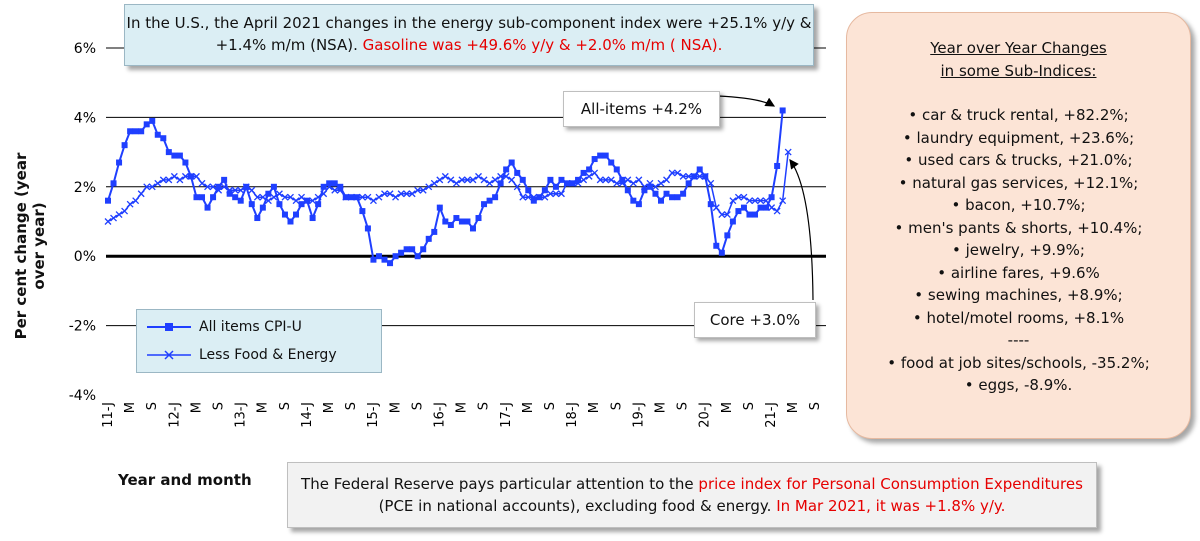  Describe the element at coordinates (1018, 227) in the screenshot. I see `sub-index-item: • men's pants & shorts, +10.4%;` at that location.